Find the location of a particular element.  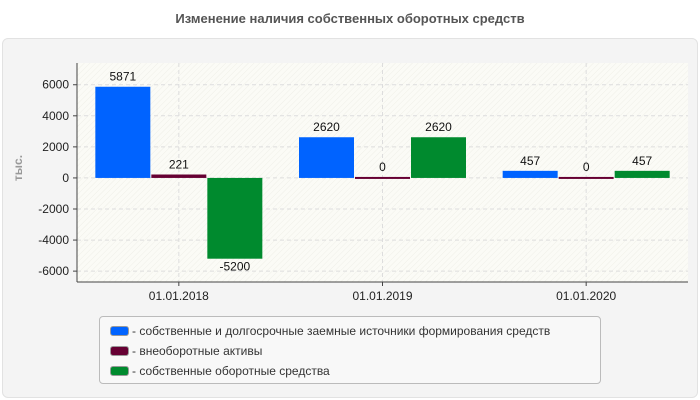

y-tick-label: 0 is located at coordinates (65, 178).